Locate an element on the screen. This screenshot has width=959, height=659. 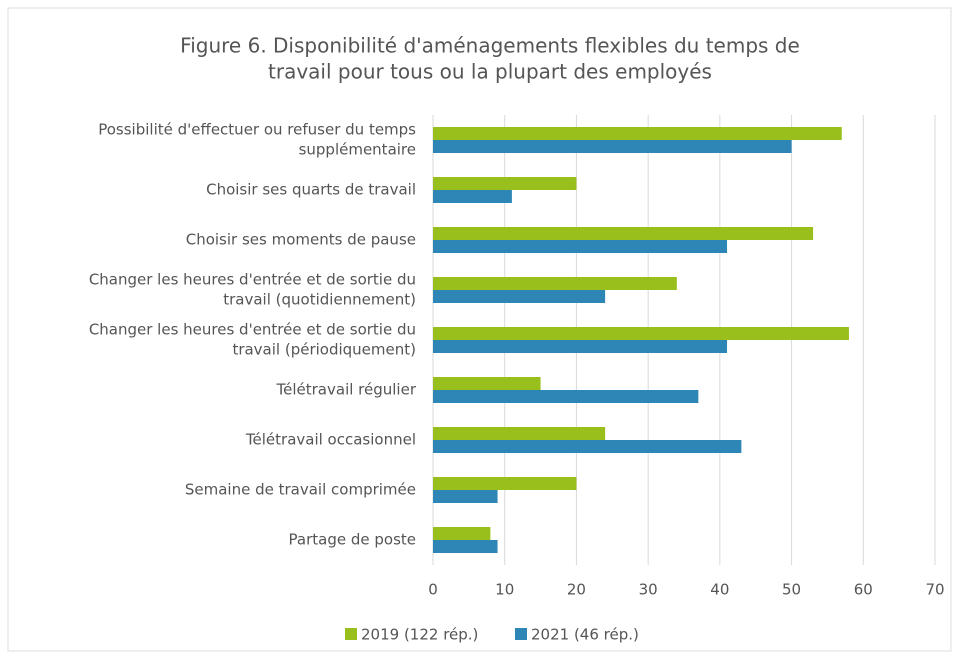
x-tick-label: 10 is located at coordinates (504, 590).